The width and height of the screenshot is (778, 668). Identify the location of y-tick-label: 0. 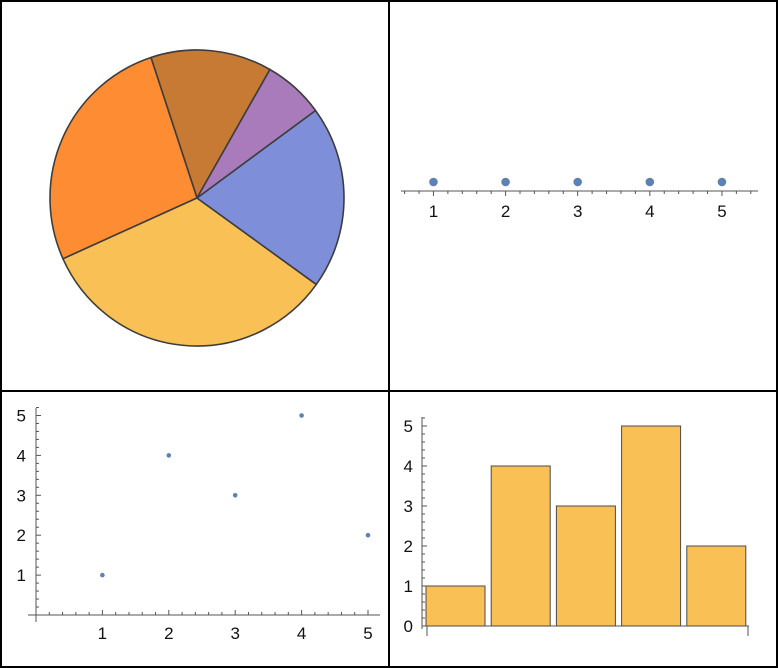
(408, 626).